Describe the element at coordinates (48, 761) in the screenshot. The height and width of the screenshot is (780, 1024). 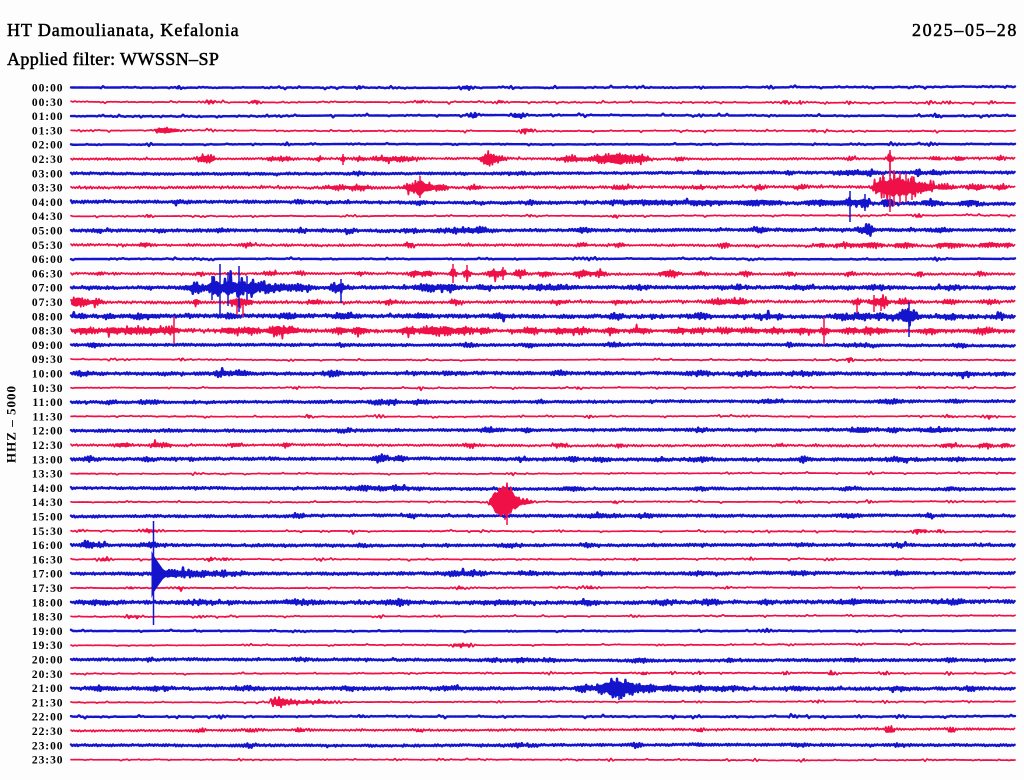
I see `svg-text: 23:30` at that location.